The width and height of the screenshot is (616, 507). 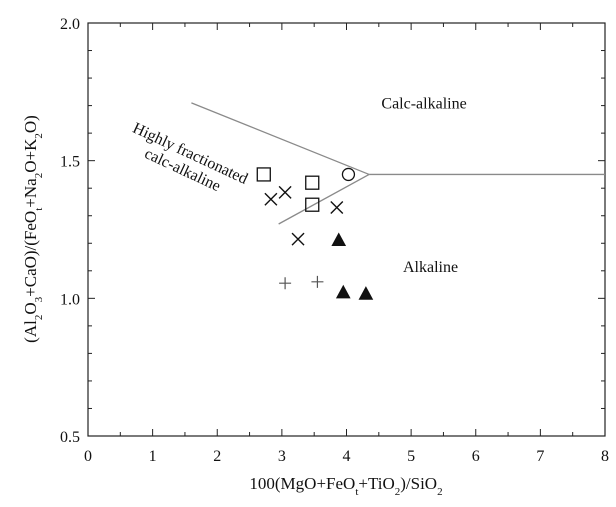 I want to click on region-label-1: Calc-alkaline, so click(x=423, y=103).